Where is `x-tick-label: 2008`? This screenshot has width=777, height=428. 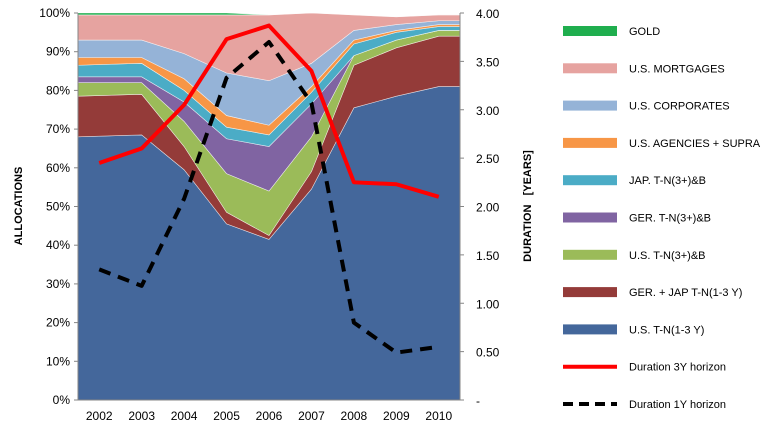 x-tick-label: 2008 is located at coordinates (354, 416).